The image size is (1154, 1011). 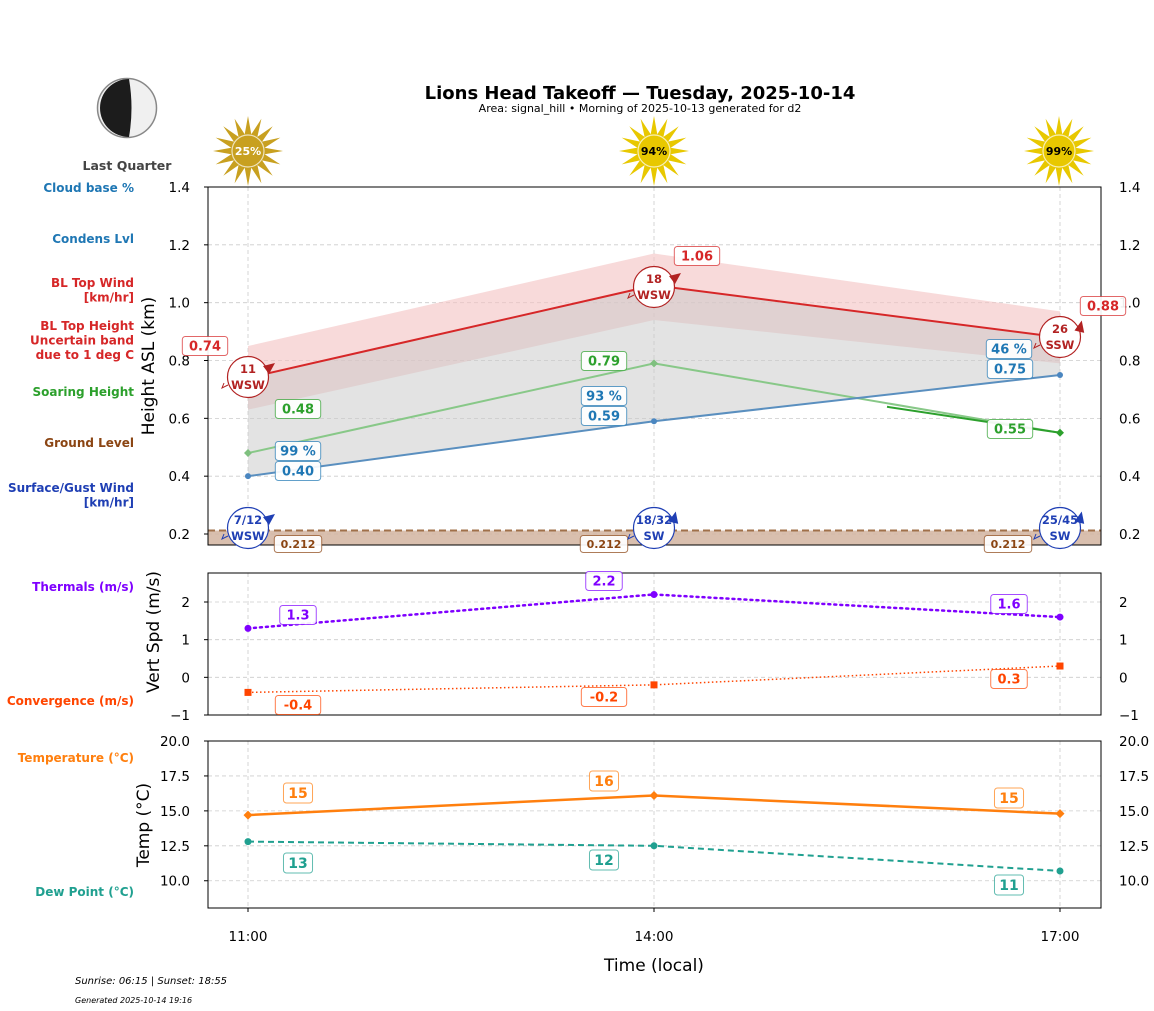 What do you see at coordinates (185, 641) in the screenshot?
I see `ytick-label-left: 1` at bounding box center [185, 641].